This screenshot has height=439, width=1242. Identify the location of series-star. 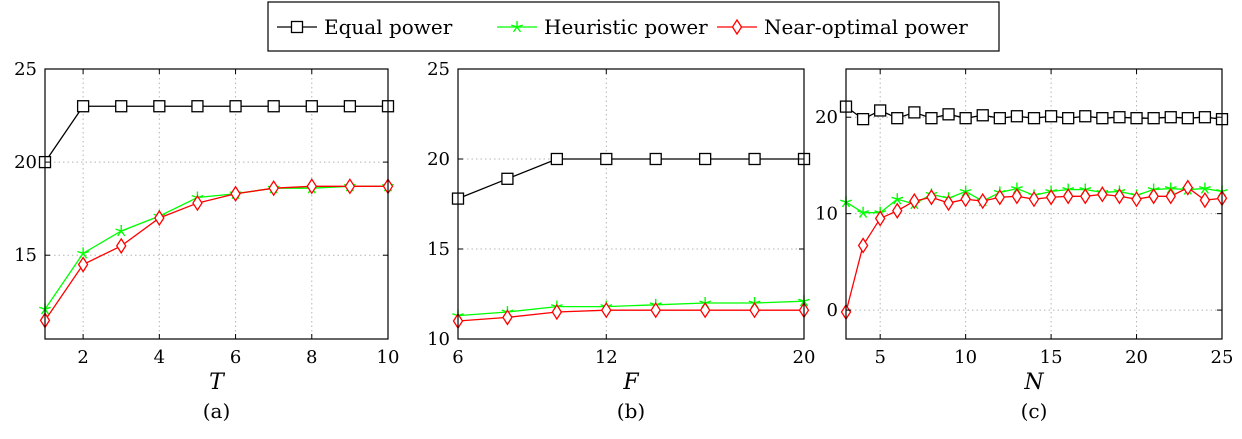
(216, 247).